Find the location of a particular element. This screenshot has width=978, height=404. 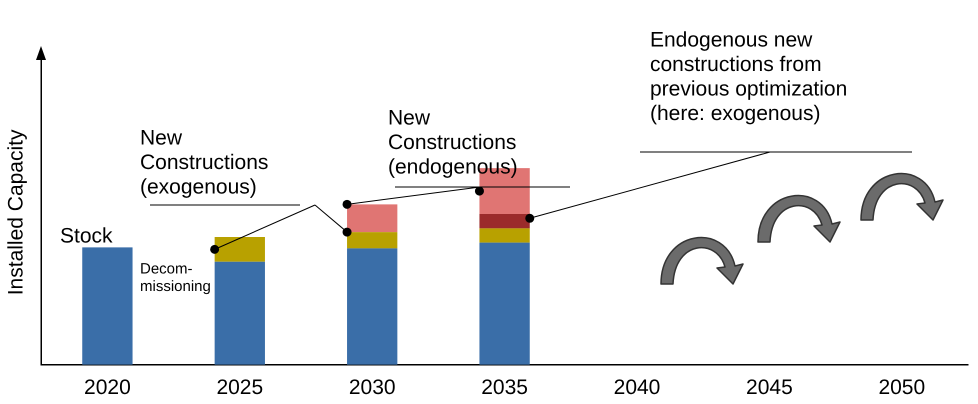

text: Endogenous new constructions from previous optimization (here: exogenous) is located at coordinates (749, 77).